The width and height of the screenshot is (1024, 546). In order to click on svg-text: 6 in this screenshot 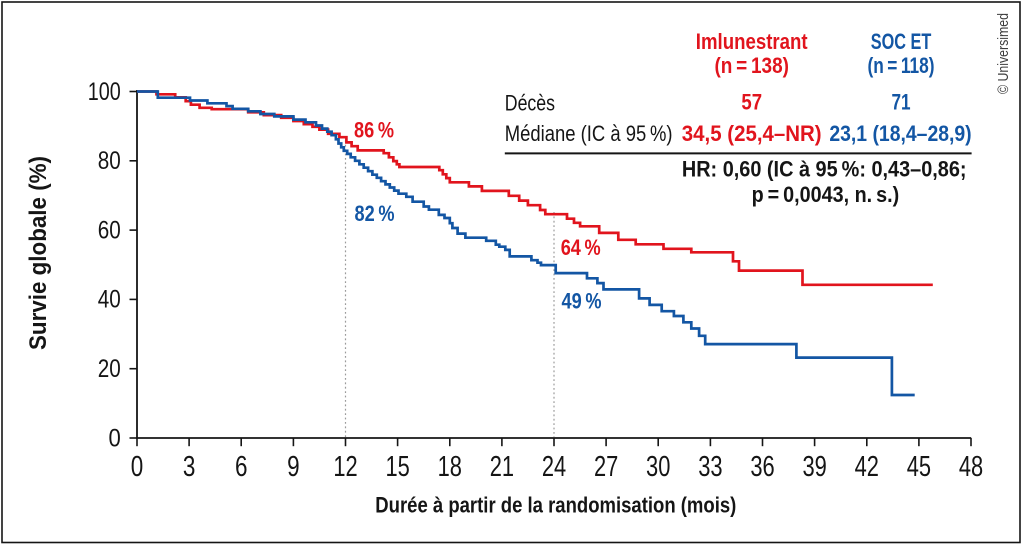, I will do `click(241, 467)`.